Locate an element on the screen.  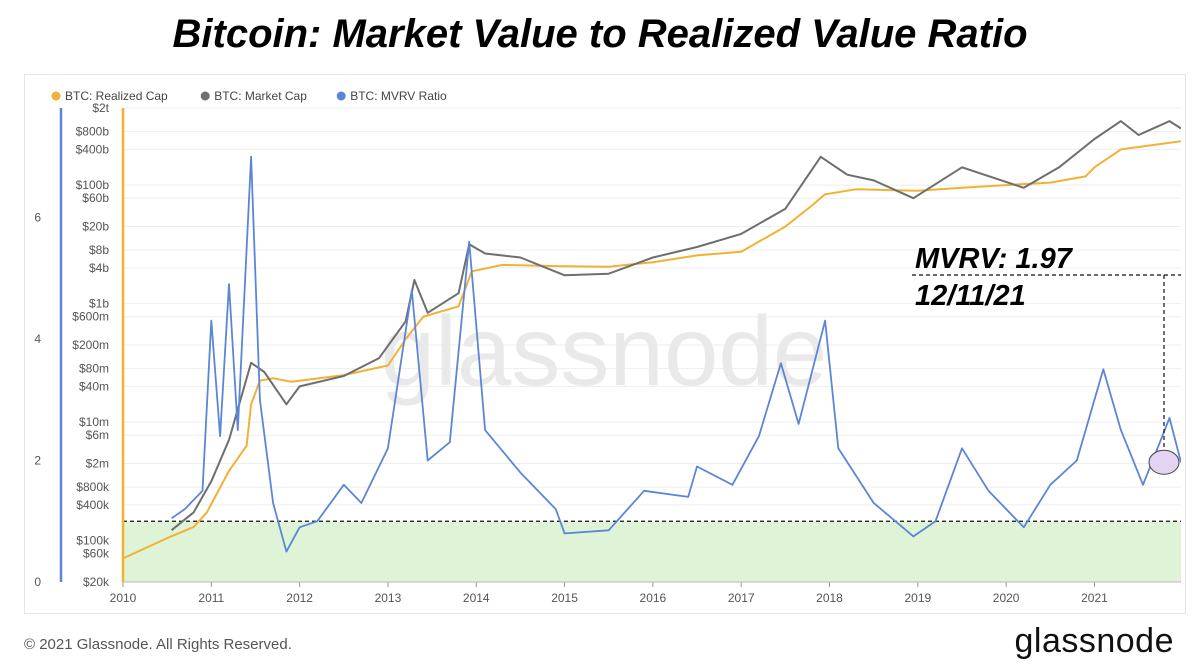
x-tick-label: 2011 is located at coordinates (211, 598).